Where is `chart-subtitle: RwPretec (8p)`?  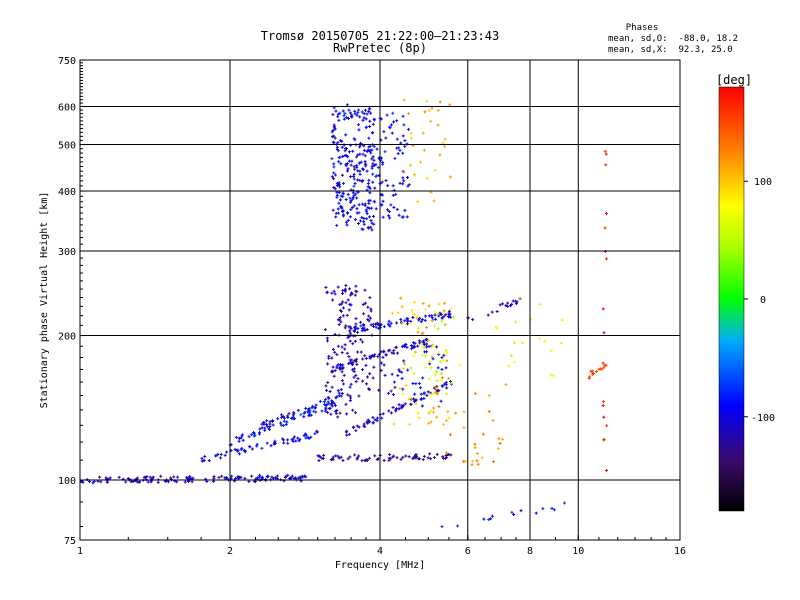
chart-subtitle: RwPretec (8p) is located at coordinates (380, 48).